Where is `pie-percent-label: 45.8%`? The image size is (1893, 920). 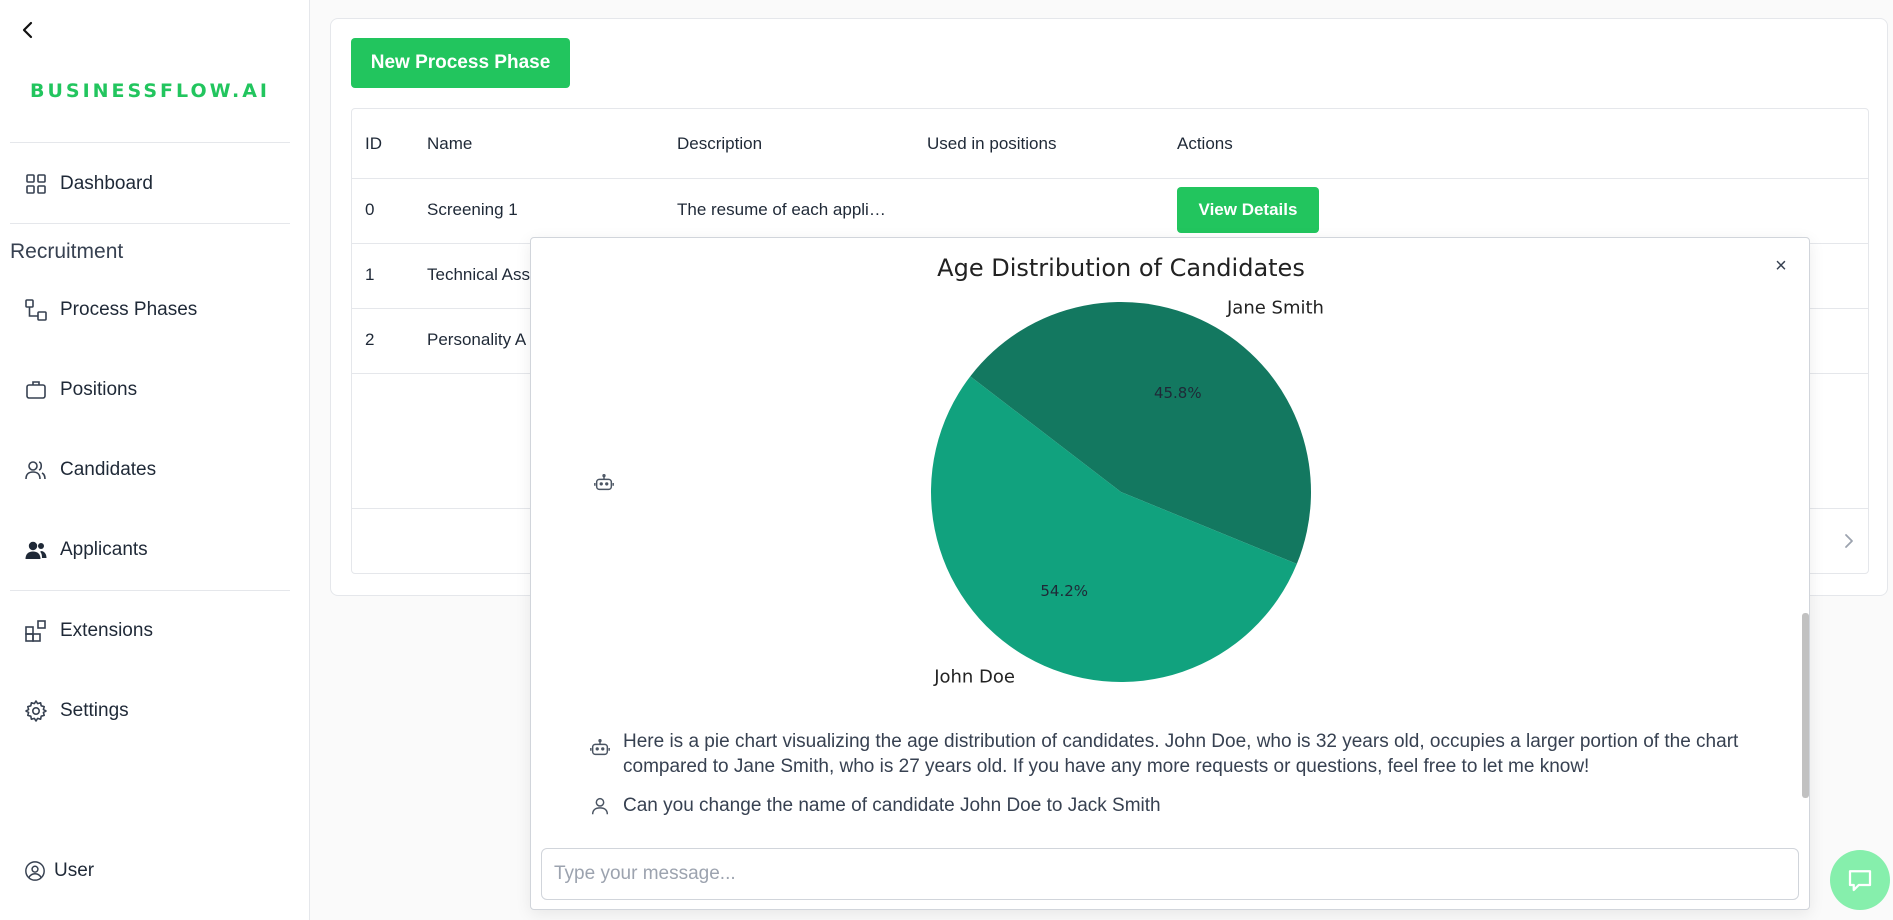 pie-percent-label: 45.8% is located at coordinates (1178, 393).